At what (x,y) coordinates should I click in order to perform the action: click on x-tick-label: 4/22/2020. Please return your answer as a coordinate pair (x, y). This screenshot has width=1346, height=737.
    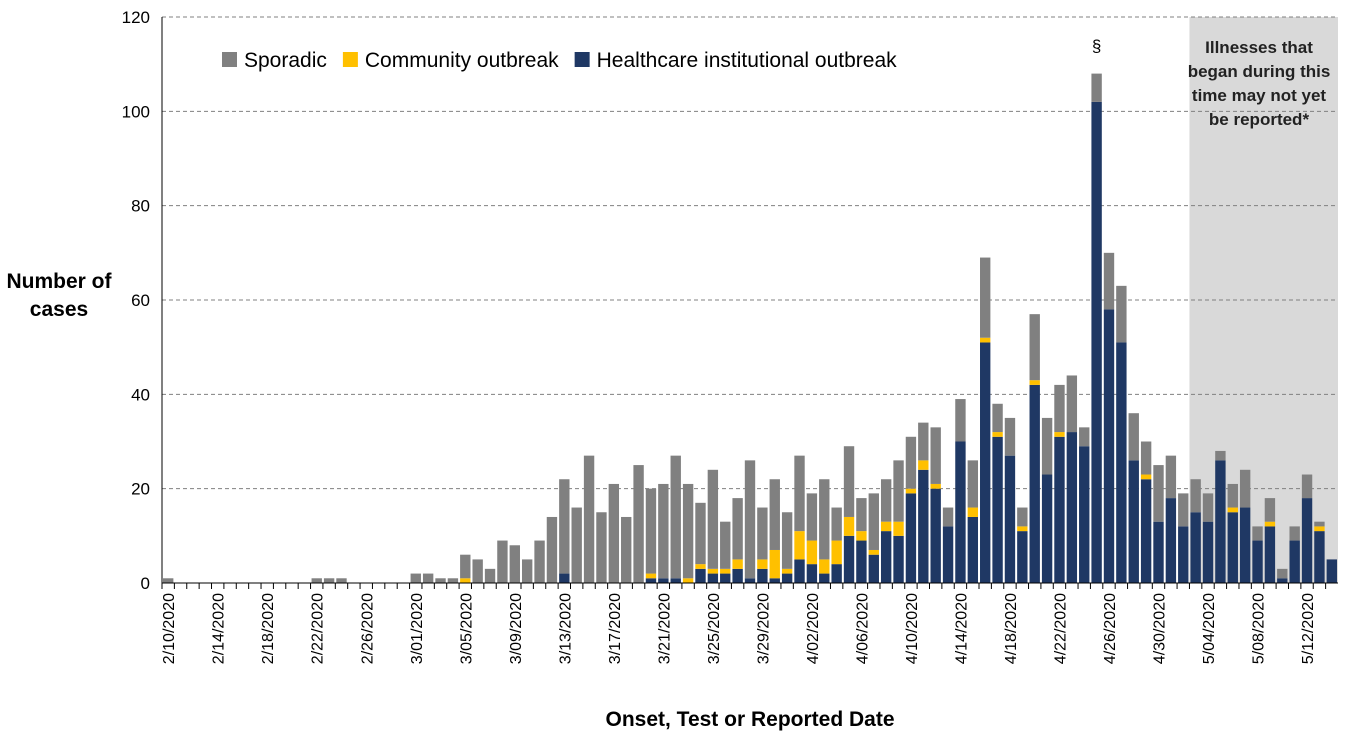
    Looking at the image, I should click on (1060, 628).